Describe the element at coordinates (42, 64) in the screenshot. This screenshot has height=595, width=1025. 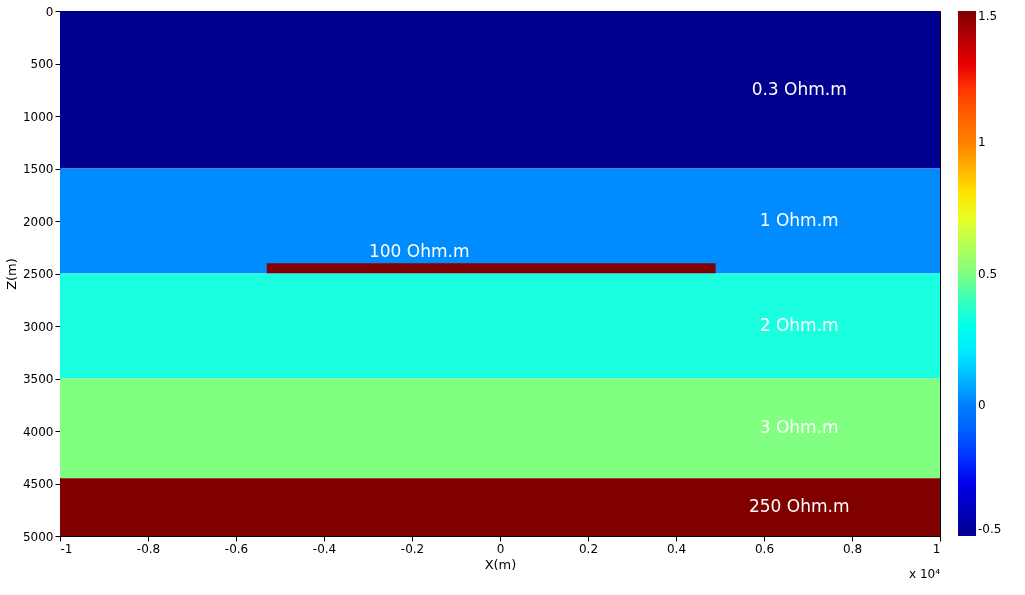
I see `y-tick-label: 500` at that location.